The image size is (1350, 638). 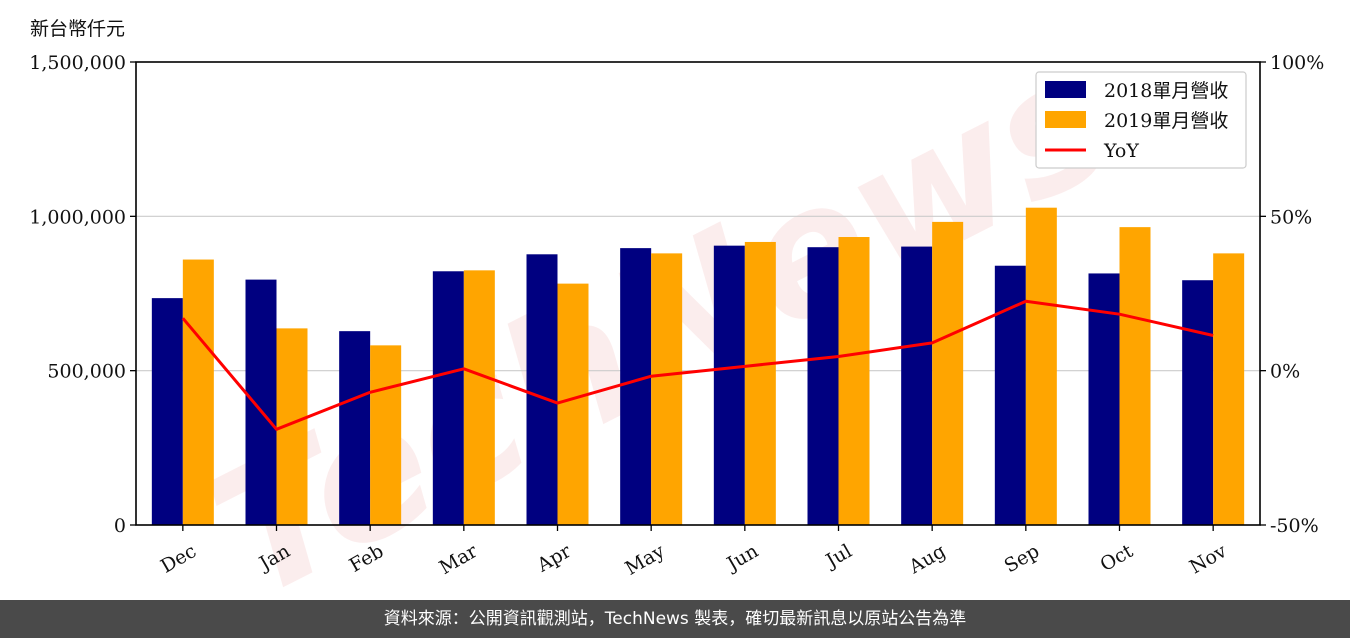 I want to click on bar-2018-may, so click(x=636, y=386).